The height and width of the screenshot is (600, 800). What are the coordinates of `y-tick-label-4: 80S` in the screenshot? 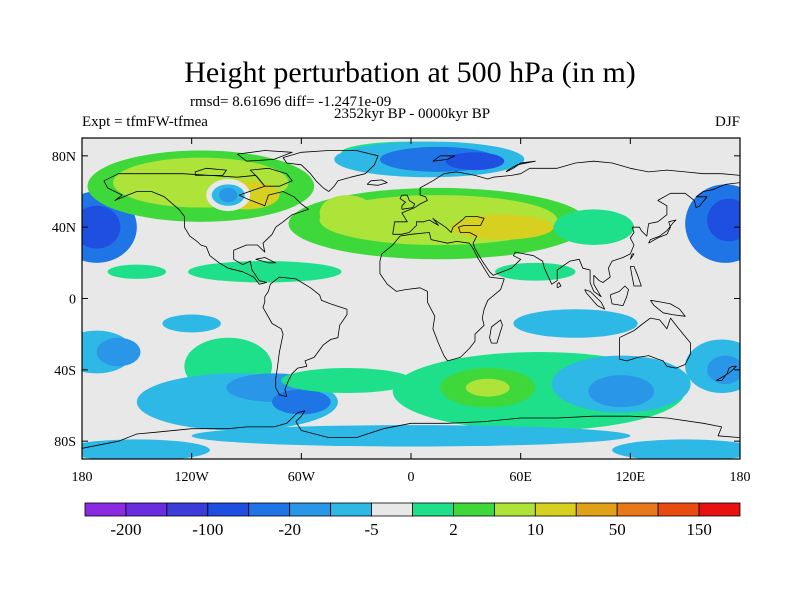 It's located at (65, 442).